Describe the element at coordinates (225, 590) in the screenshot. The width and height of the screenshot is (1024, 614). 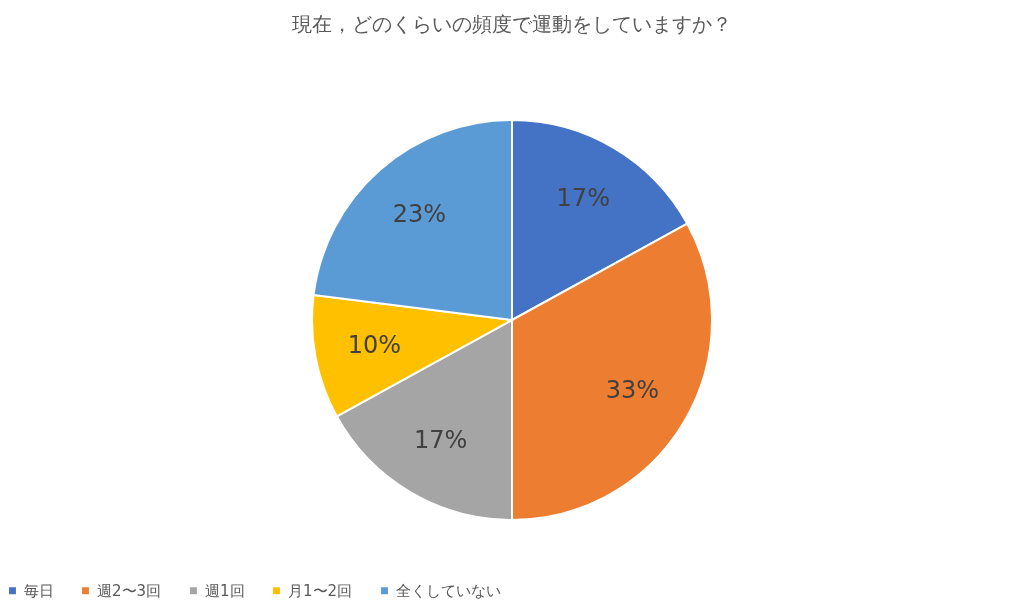
I see `legend-label: 週1回` at that location.